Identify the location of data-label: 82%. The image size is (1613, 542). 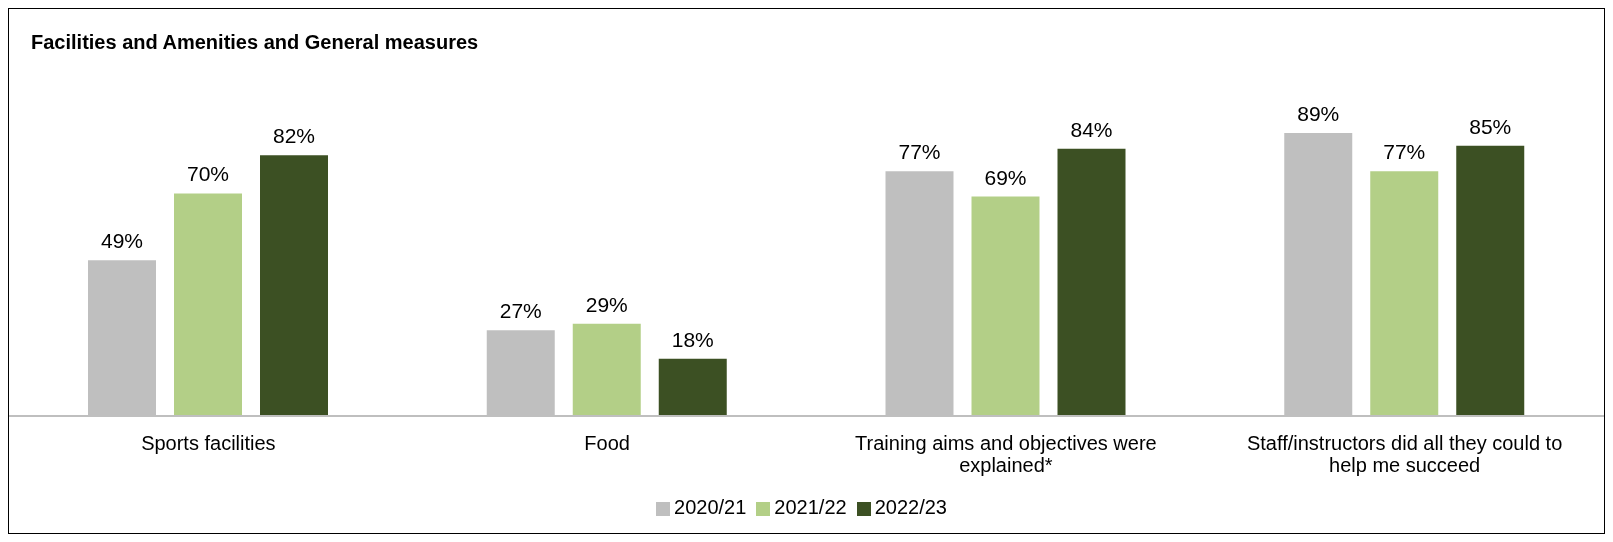
(294, 136).